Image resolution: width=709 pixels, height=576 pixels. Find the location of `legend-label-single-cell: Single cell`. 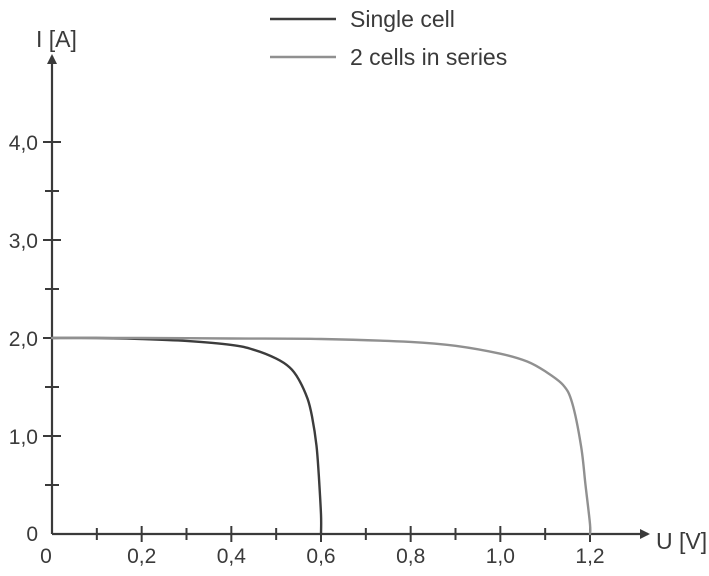

legend-label-single-cell: Single cell is located at coordinates (402, 19).